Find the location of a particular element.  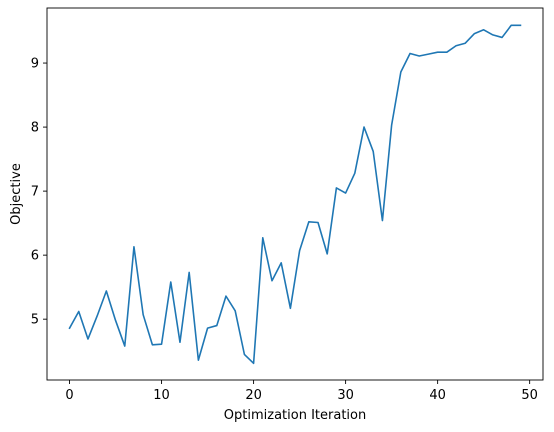

y-tick-label: 7 is located at coordinates (35, 192).